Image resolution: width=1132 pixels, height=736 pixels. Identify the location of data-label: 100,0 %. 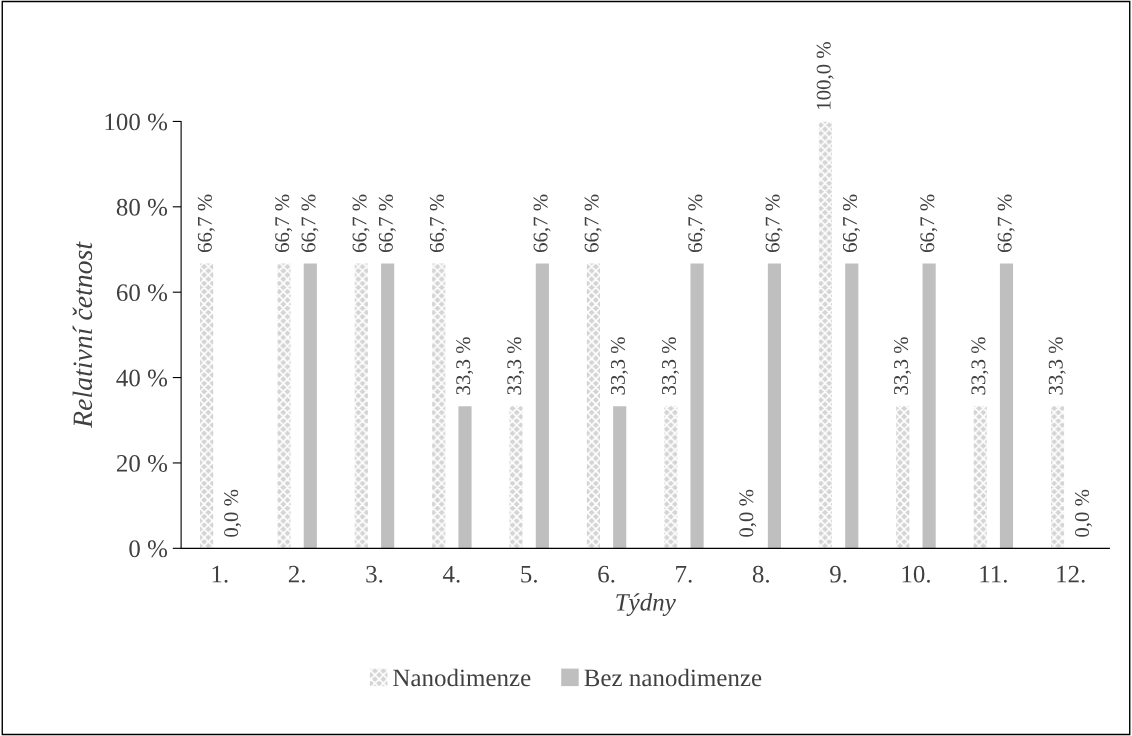
(825, 75).